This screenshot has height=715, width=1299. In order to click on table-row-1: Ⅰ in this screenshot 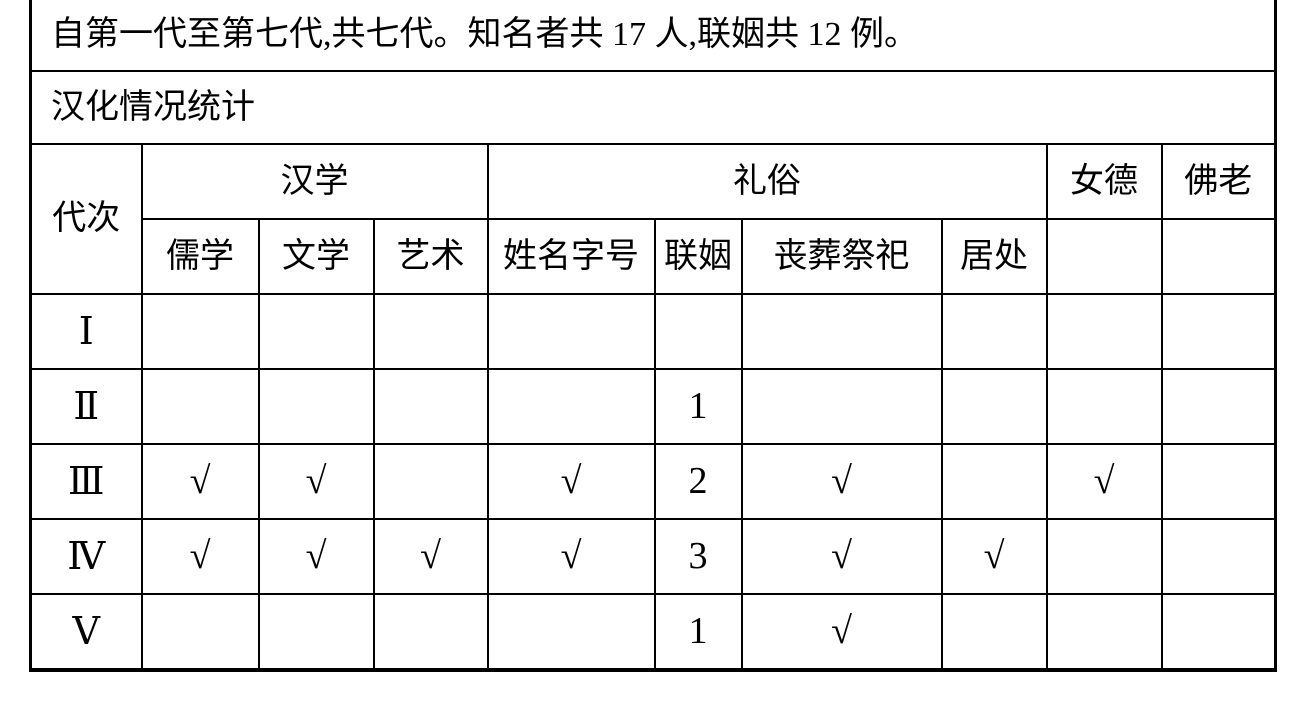, I will do `click(653, 331)`.